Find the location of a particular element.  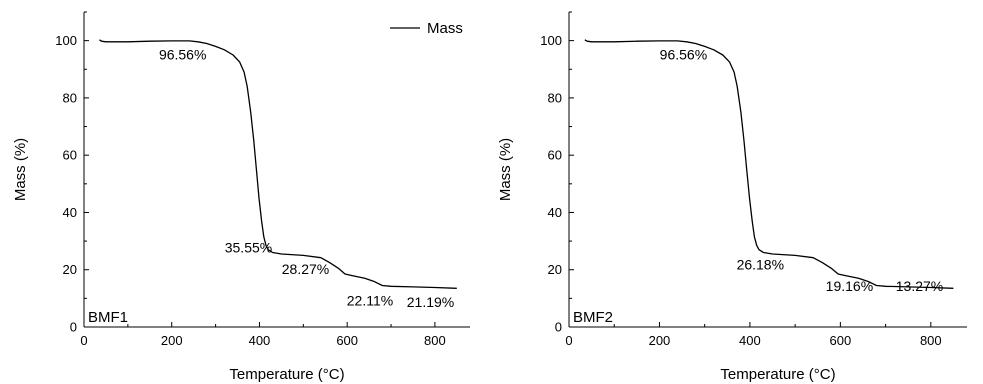

data-annotation: 19.16% is located at coordinates (849, 286).